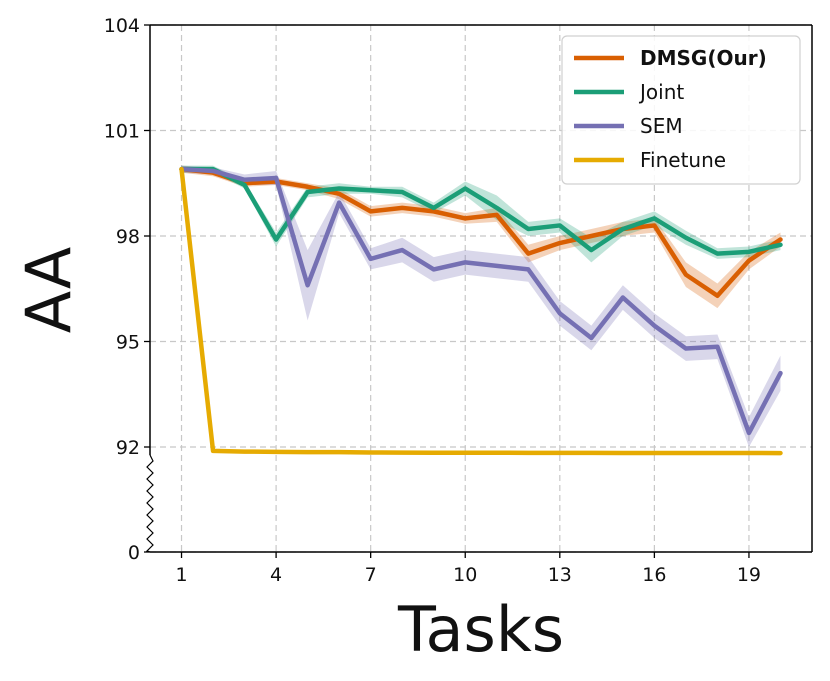  I want to click on legend: DMSG(Our) Joint SEM Finetune, so click(681, 110).